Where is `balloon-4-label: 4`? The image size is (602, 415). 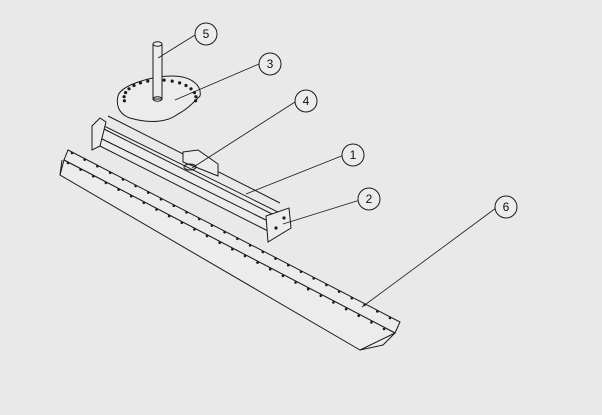 balloon-4-label: 4 is located at coordinates (306, 101).